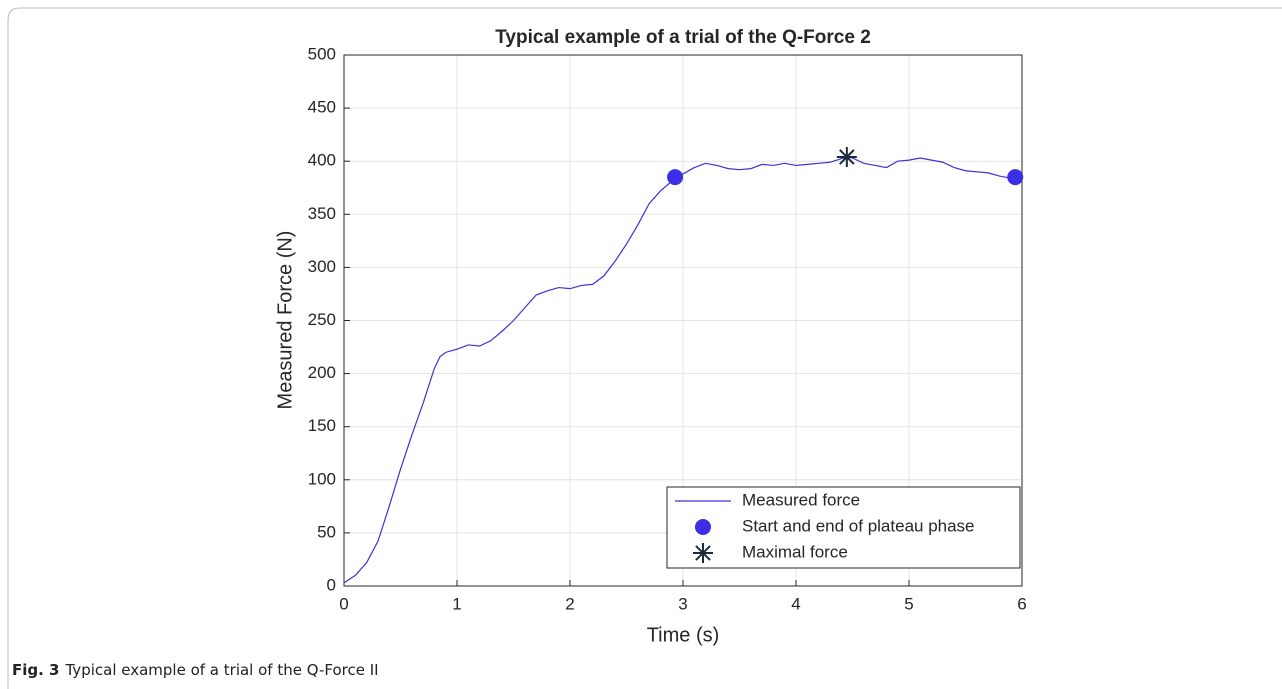 The height and width of the screenshot is (689, 1282). I want to click on y-axis-label: Measured Force (N), so click(285, 320).